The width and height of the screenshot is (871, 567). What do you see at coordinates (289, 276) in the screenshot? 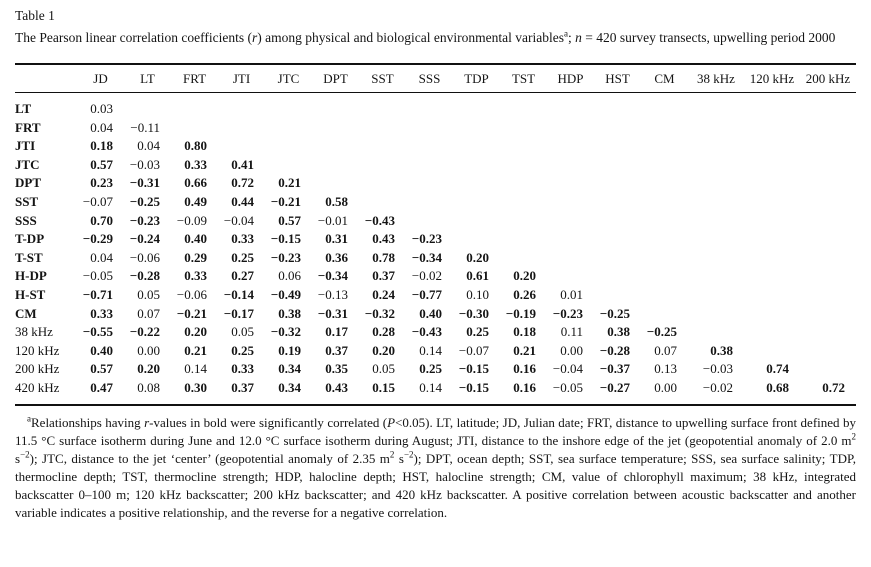
I see `r-value-cell: 0.06` at bounding box center [289, 276].